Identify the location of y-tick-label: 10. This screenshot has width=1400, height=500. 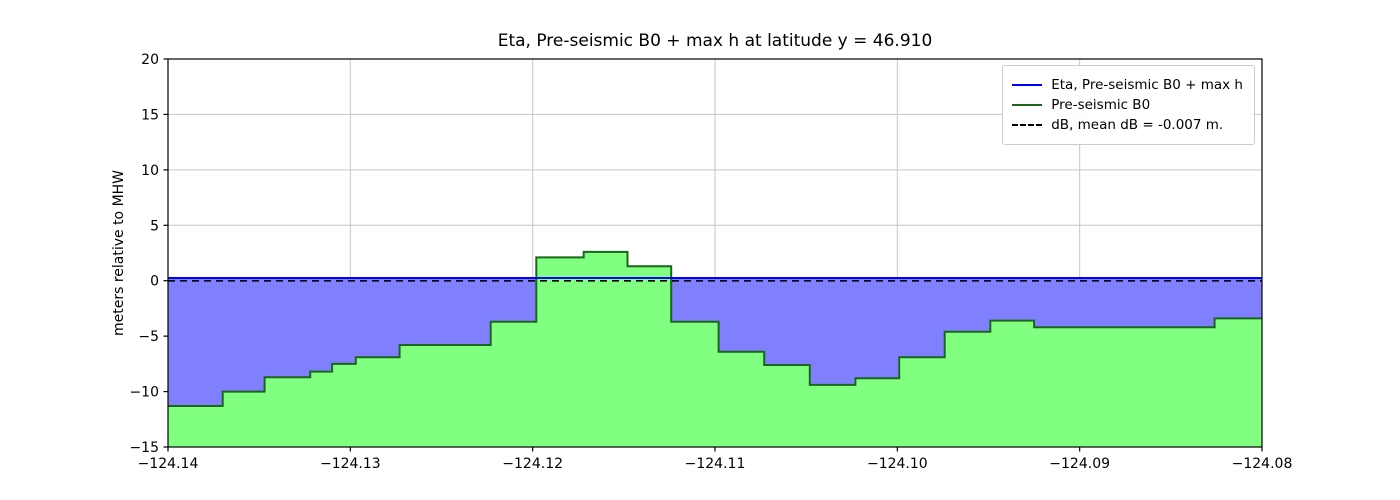
(150, 171).